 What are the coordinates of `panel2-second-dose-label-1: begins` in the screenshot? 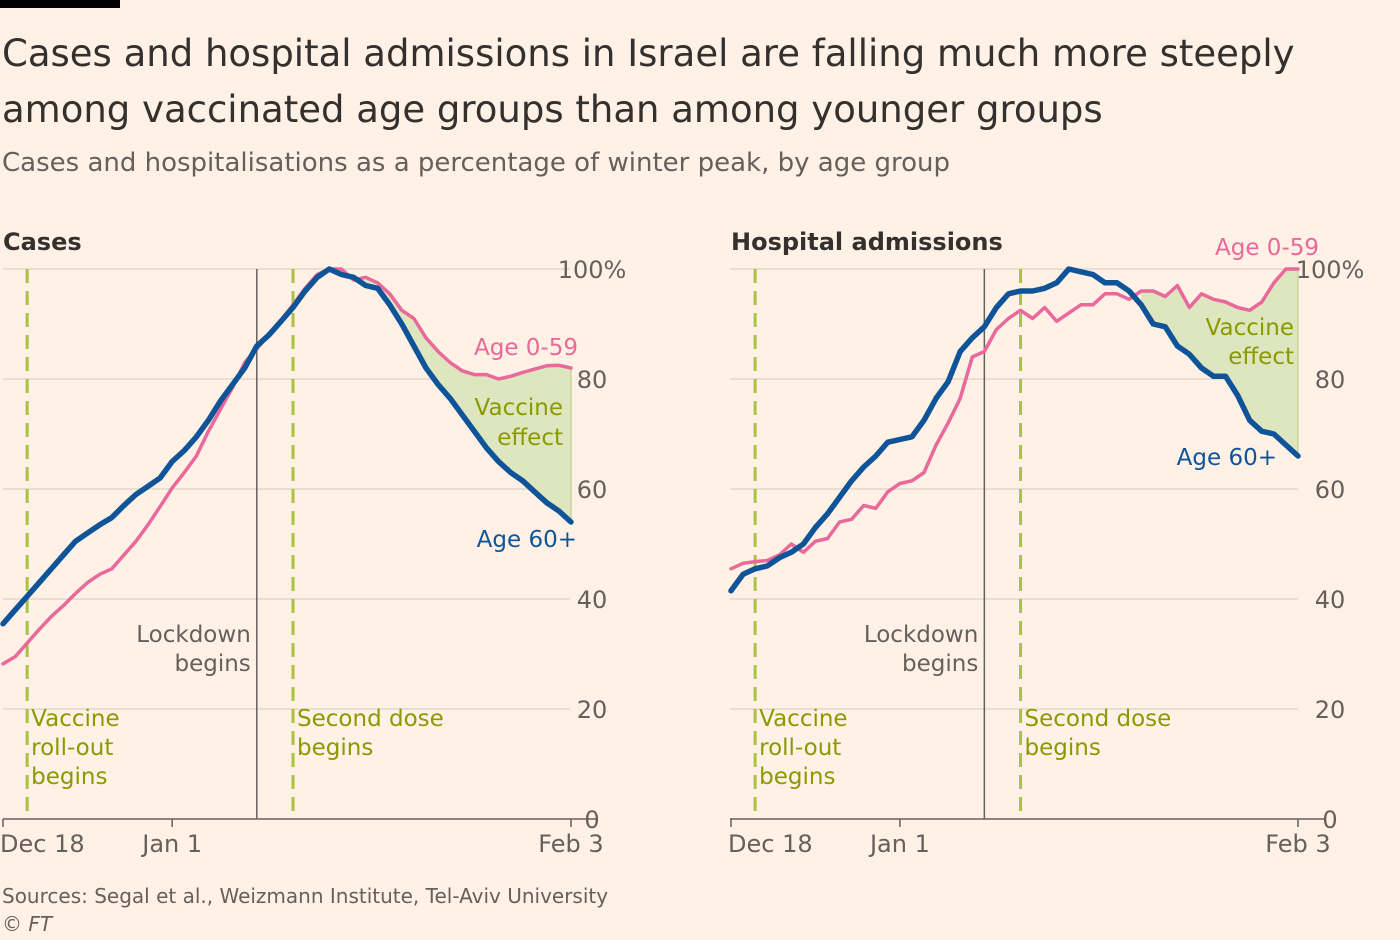 It's located at (1063, 748).